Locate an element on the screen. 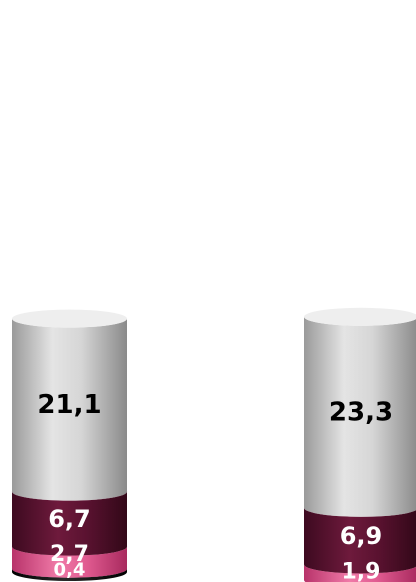 This screenshot has width=416, height=582. data-label-1-3: 23,3 is located at coordinates (361, 412).